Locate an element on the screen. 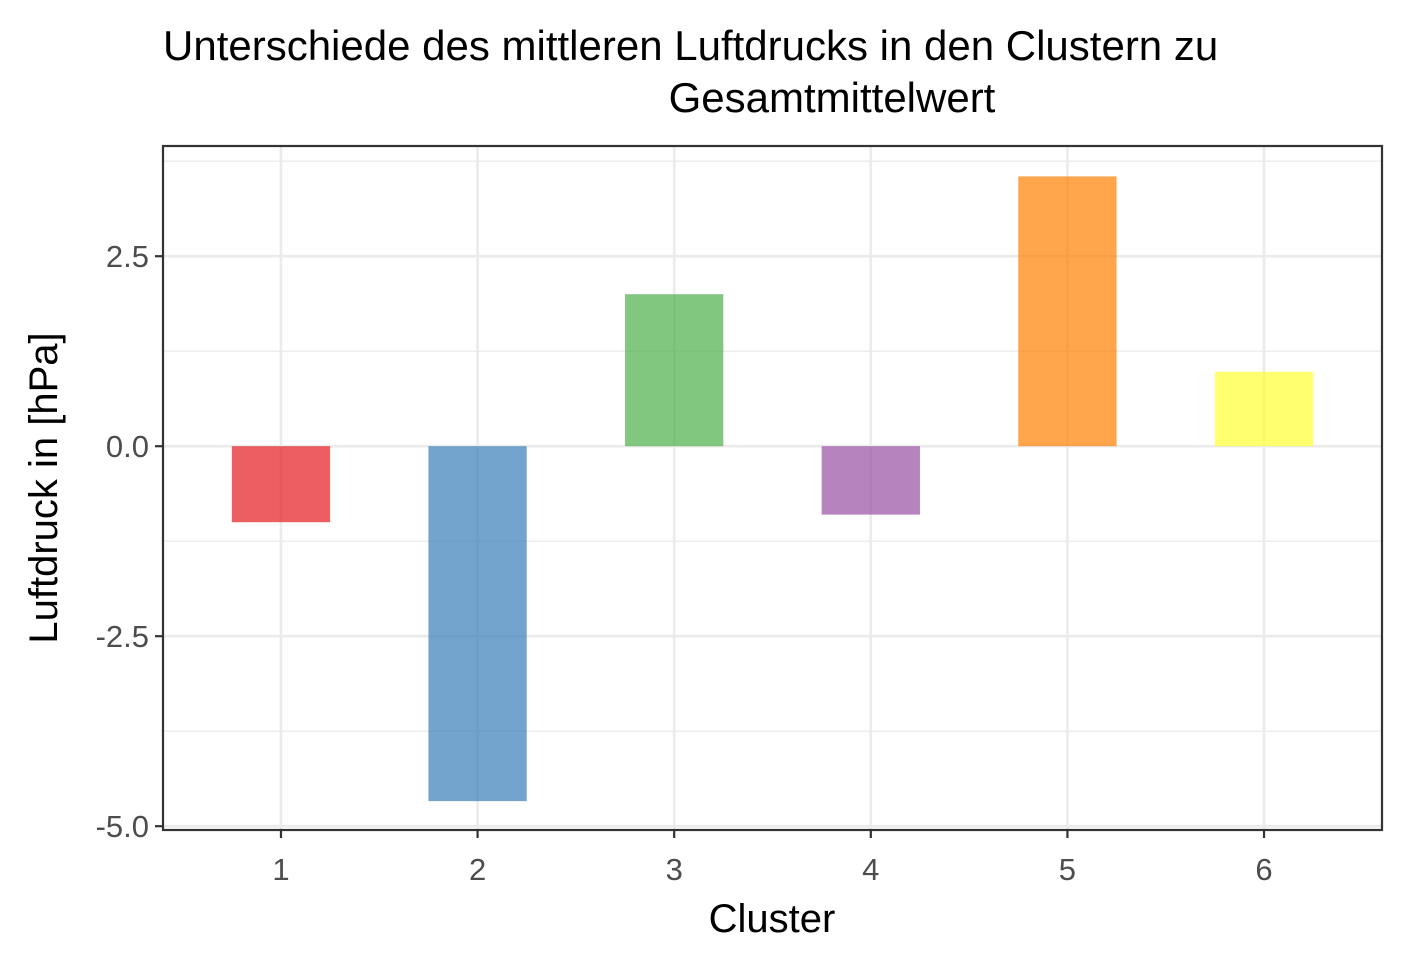  x-tick-label: 1 is located at coordinates (280, 869).